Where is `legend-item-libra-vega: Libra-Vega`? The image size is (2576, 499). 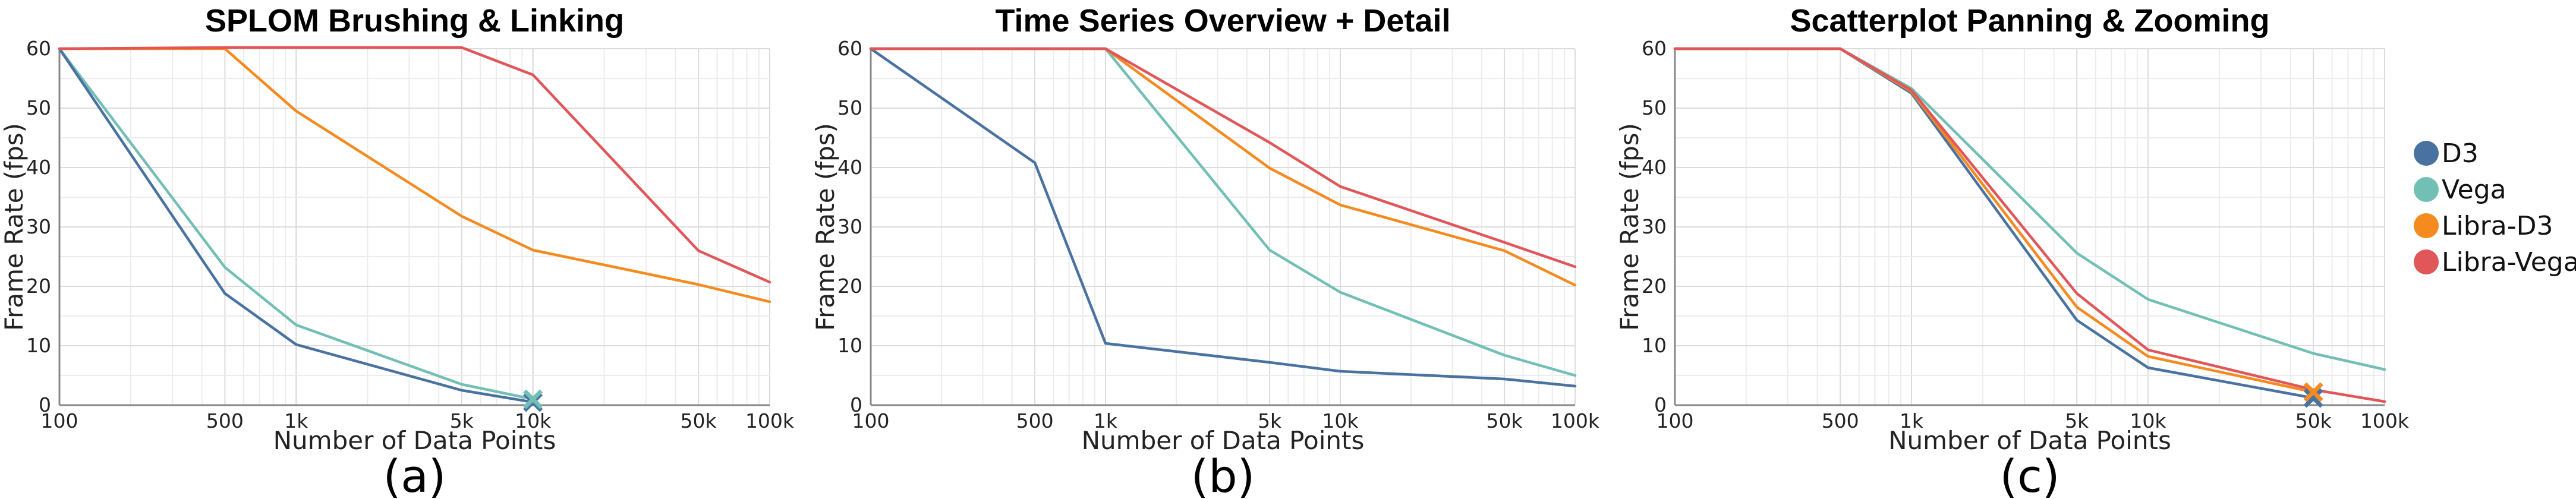 legend-item-libra-vega: Libra-Vega is located at coordinates (2495, 262).